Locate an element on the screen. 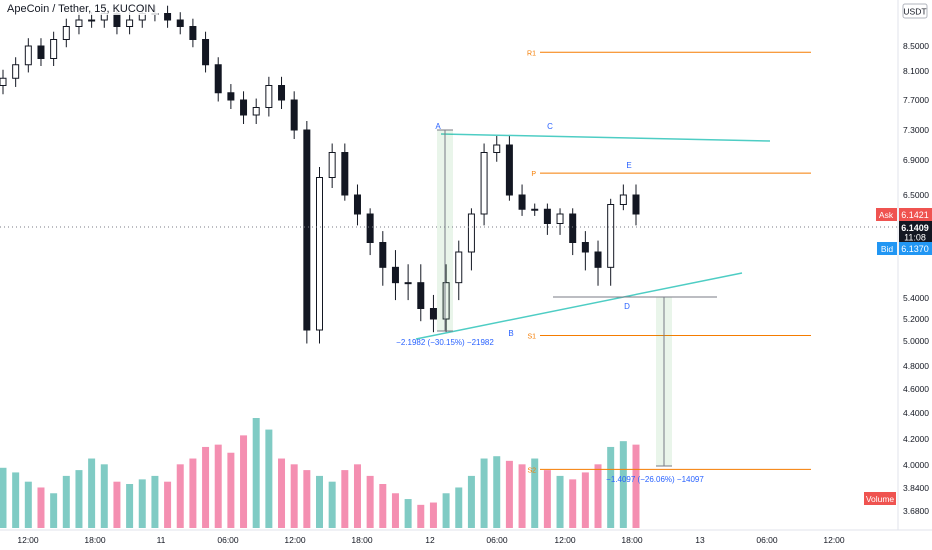 The image size is (932, 550). y-tick-label: 7.3000 is located at coordinates (916, 130).